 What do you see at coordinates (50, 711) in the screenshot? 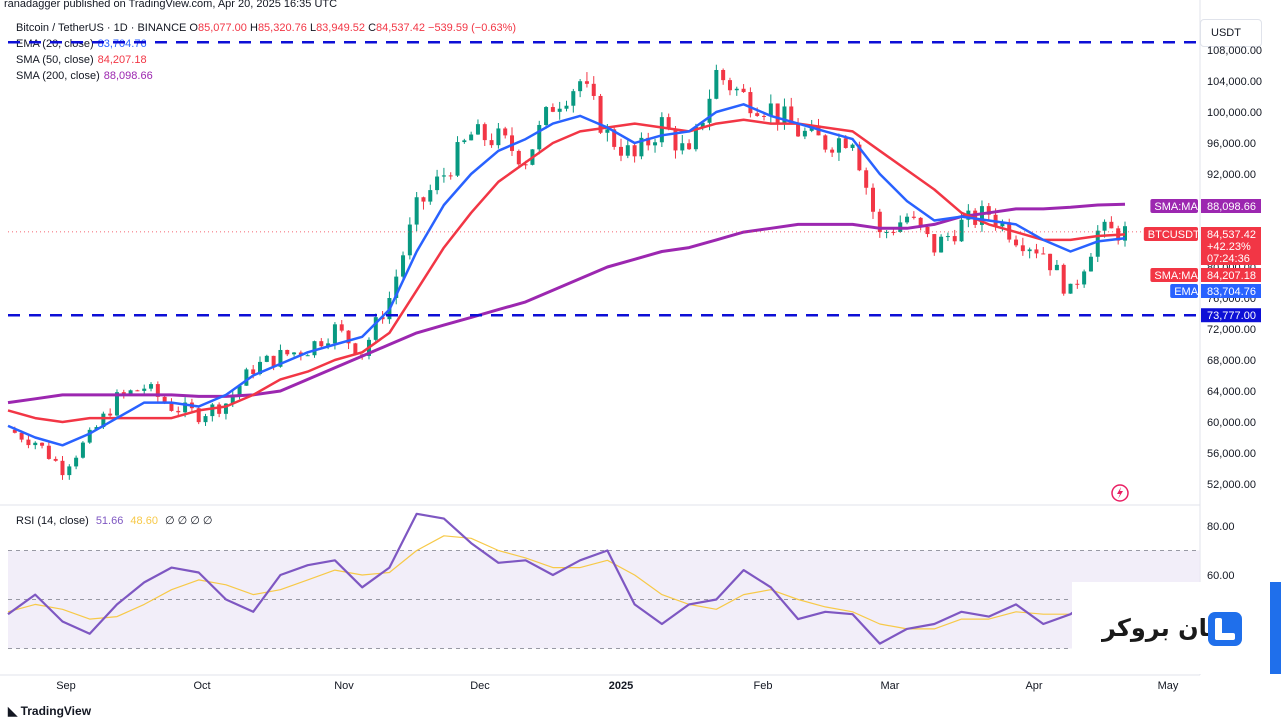
I see `tradingview-footer: ◣ TradingView` at bounding box center [50, 711].